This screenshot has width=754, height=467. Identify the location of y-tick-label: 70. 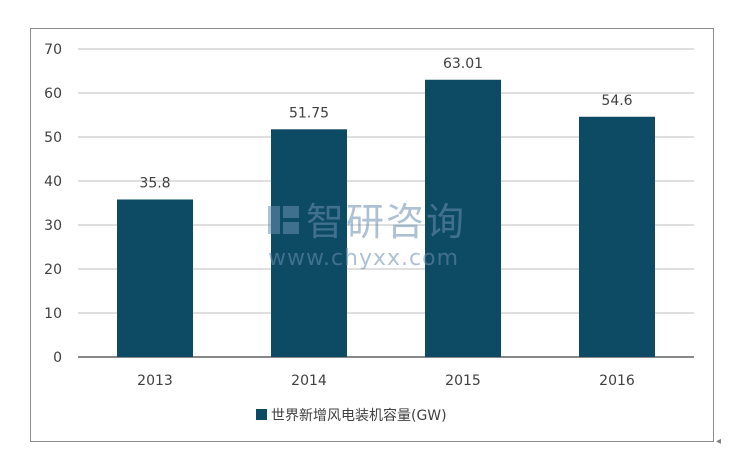
(53, 50).